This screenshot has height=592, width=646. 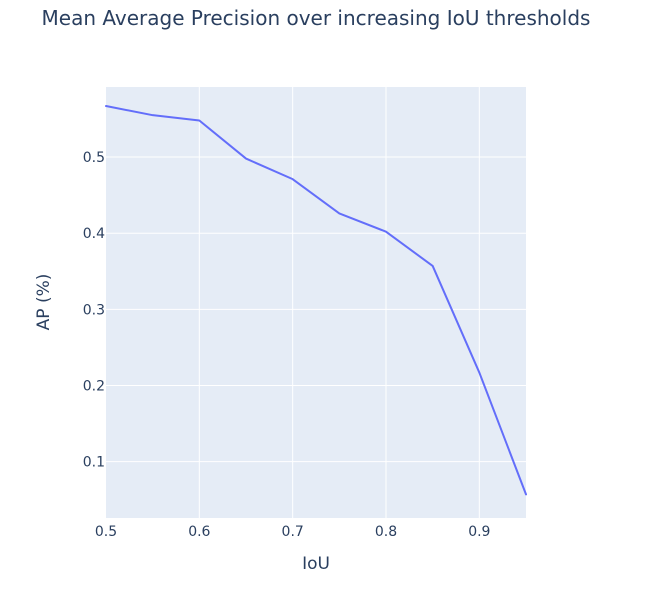 I want to click on x-tick-label: 0.8, so click(x=386, y=532).